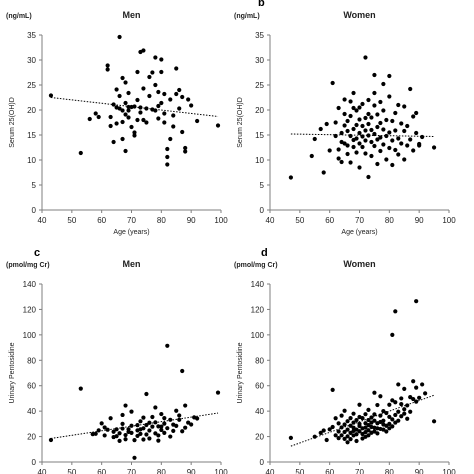  I want to click on y-tick-label: 120, so click(258, 309).